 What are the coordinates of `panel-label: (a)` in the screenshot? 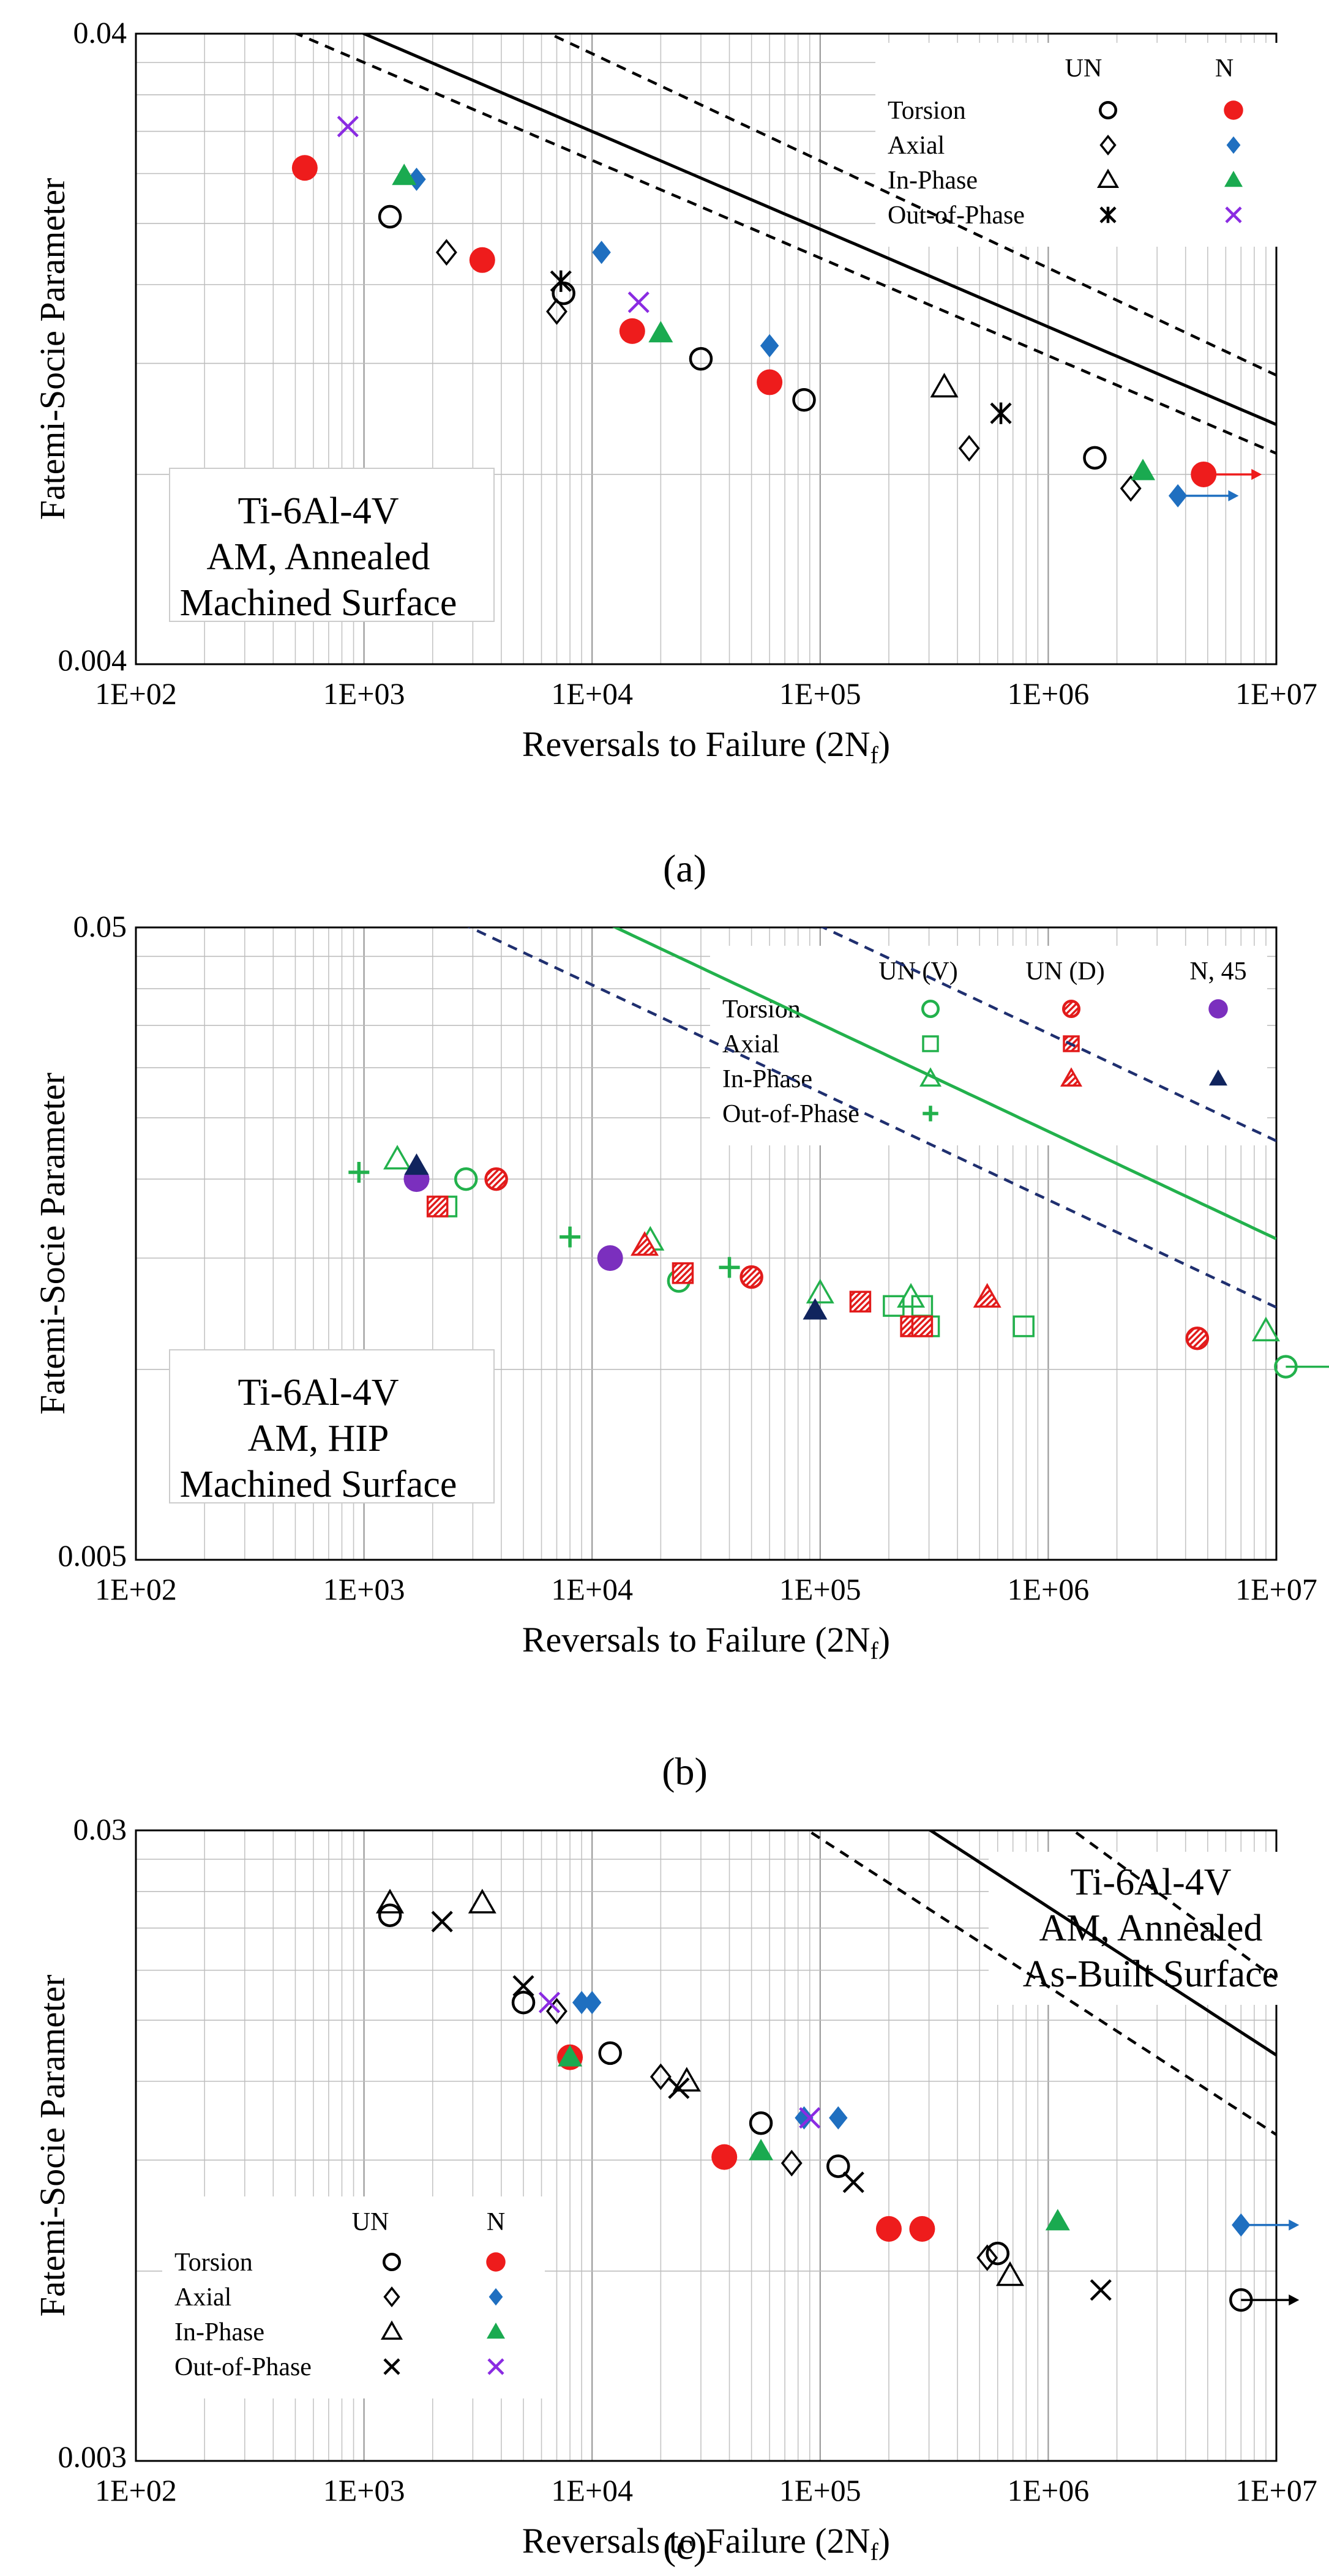 It's located at (684, 869).